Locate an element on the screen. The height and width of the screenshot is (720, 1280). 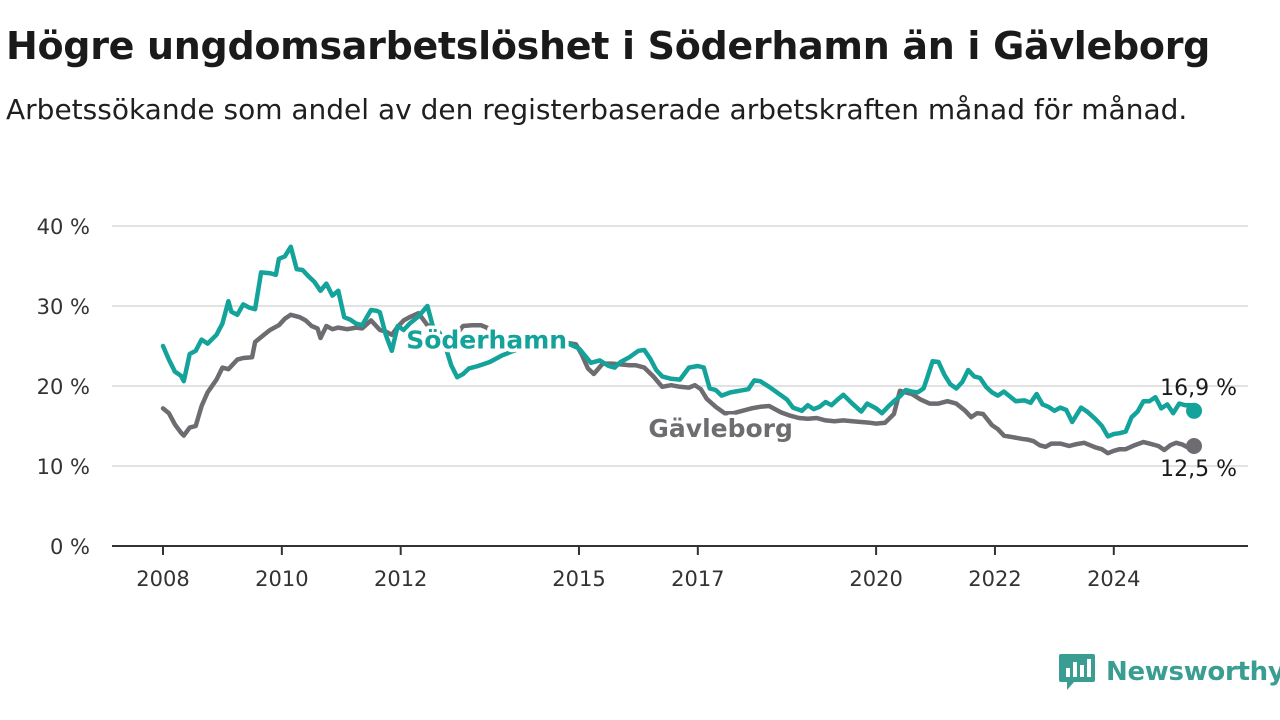
x-tick-label: 2015 is located at coordinates (578, 579).